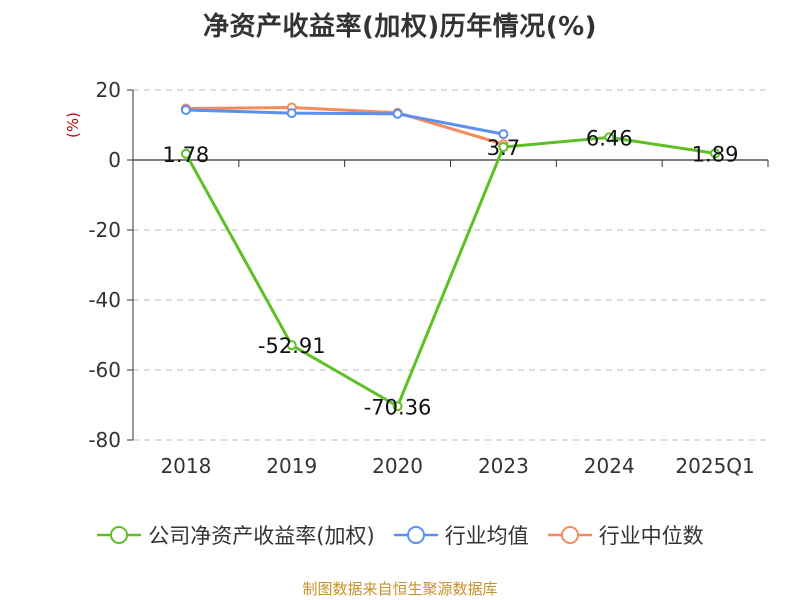  I want to click on x-tick-label: 2018, so click(185, 466).